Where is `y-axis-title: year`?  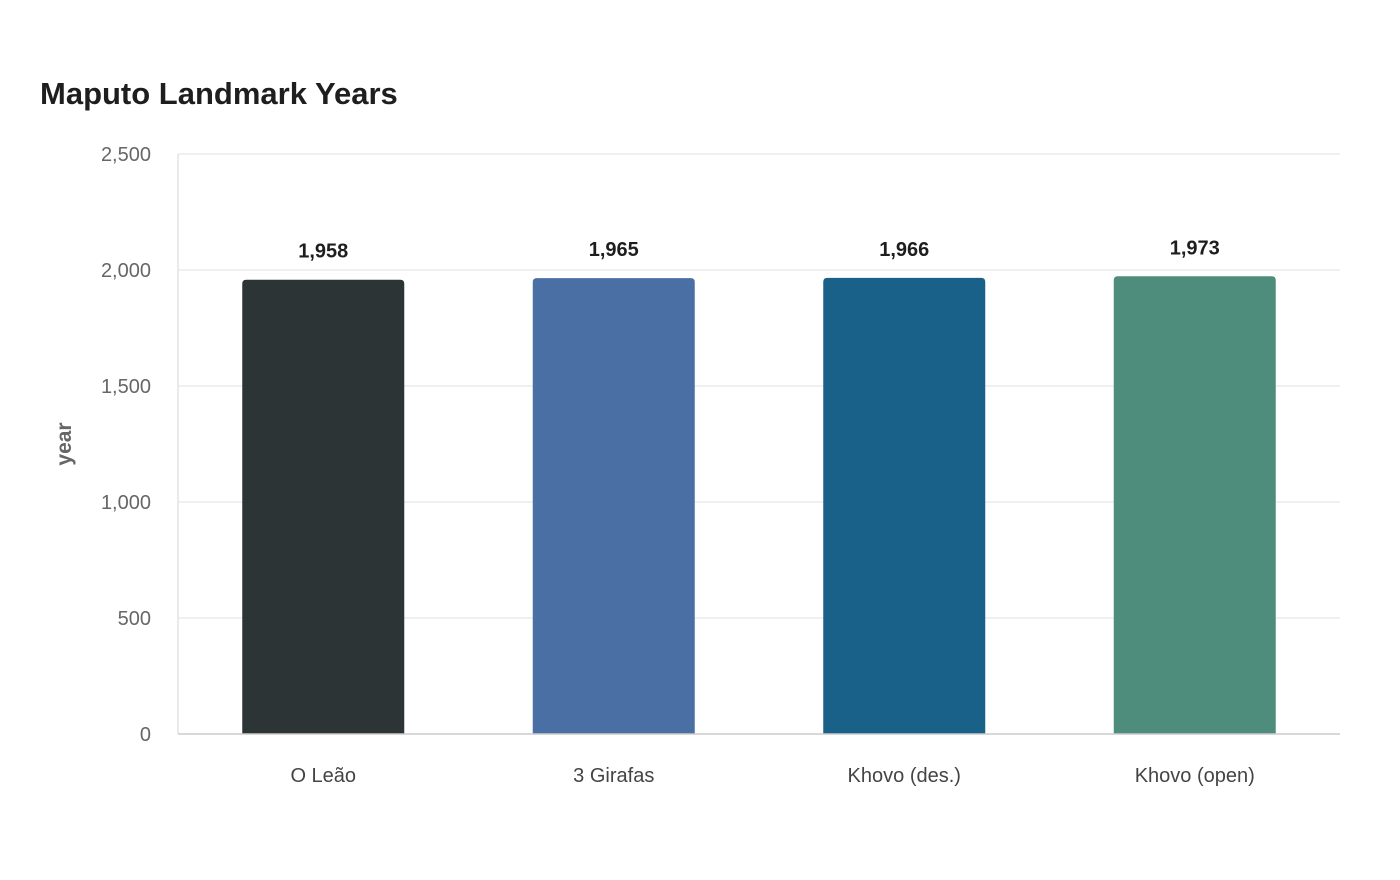
y-axis-title: year is located at coordinates (64, 443).